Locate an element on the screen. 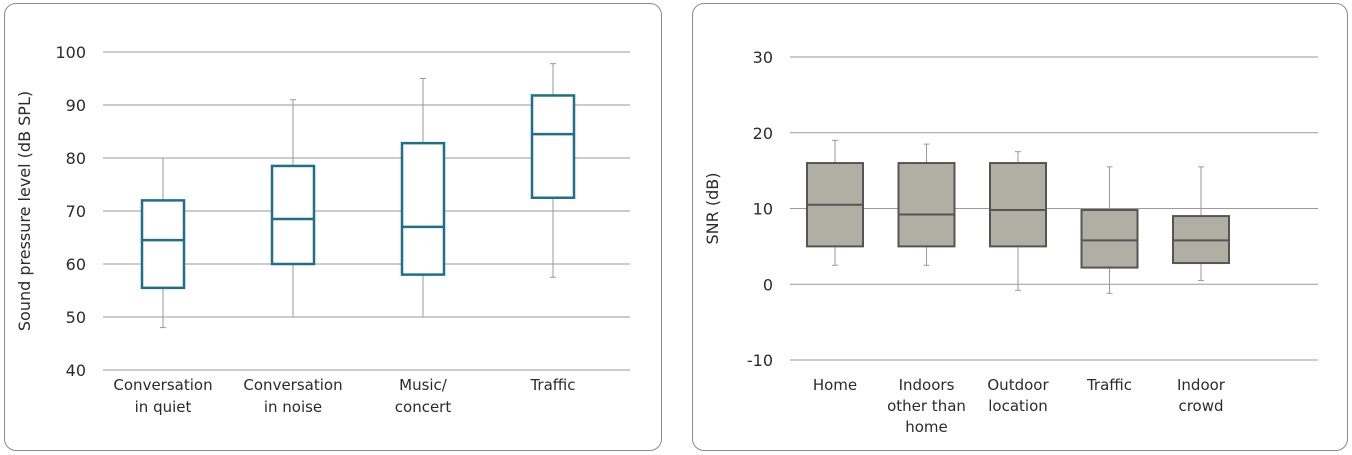  snr-category-label: Traffic is located at coordinates (1109, 385).